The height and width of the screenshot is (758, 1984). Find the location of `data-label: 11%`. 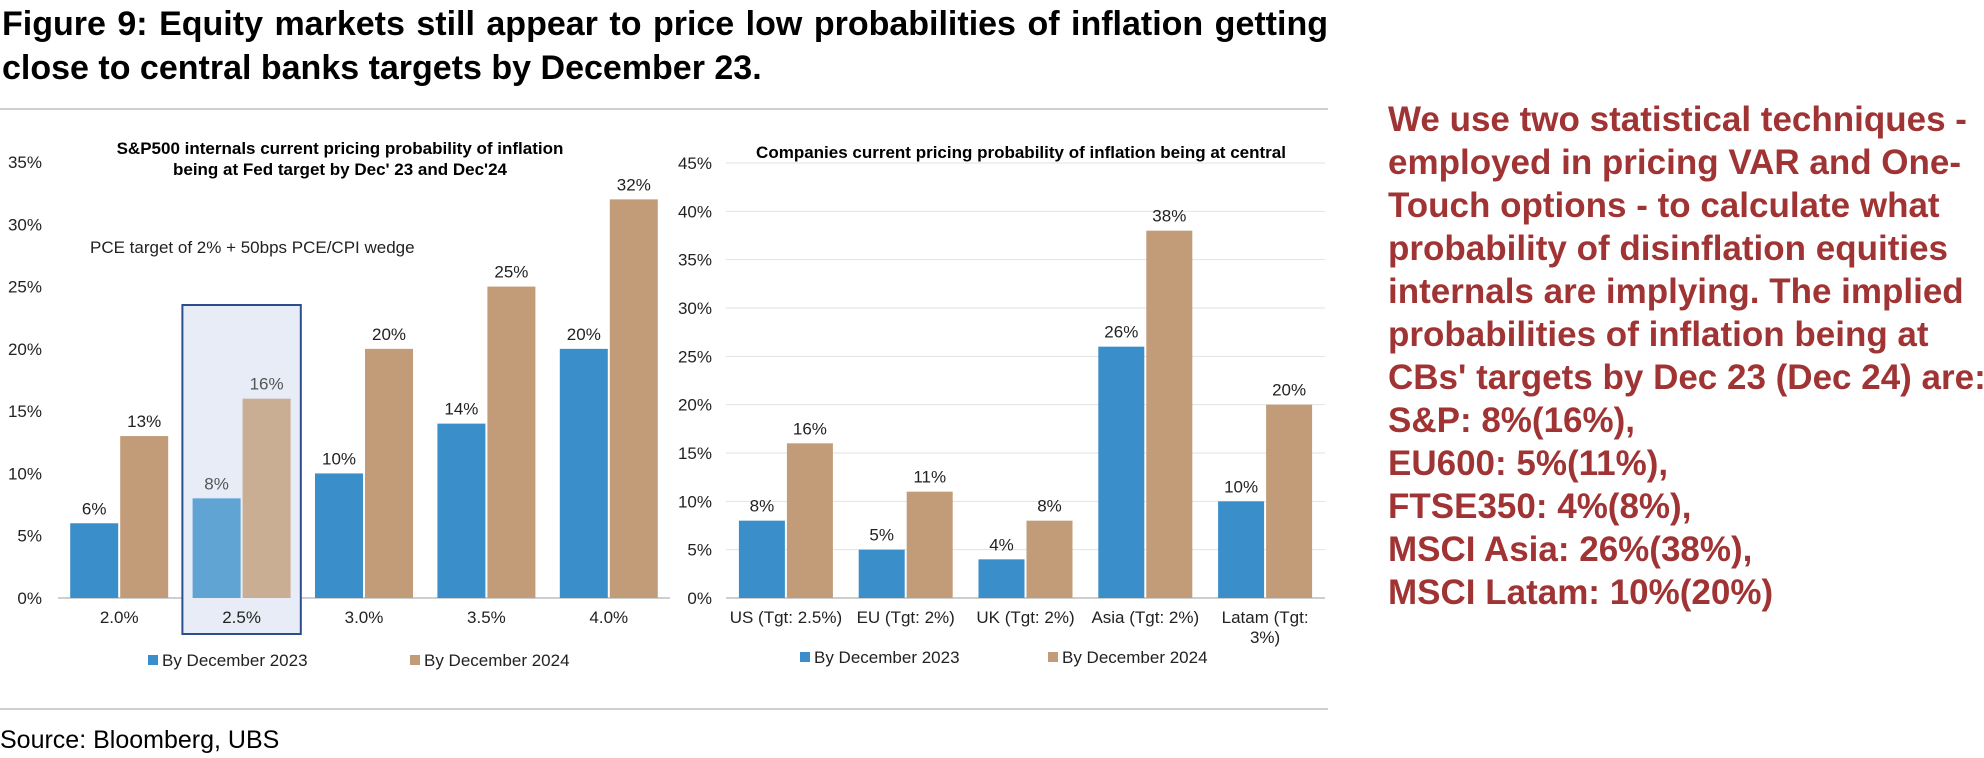

data-label: 11% is located at coordinates (929, 477).